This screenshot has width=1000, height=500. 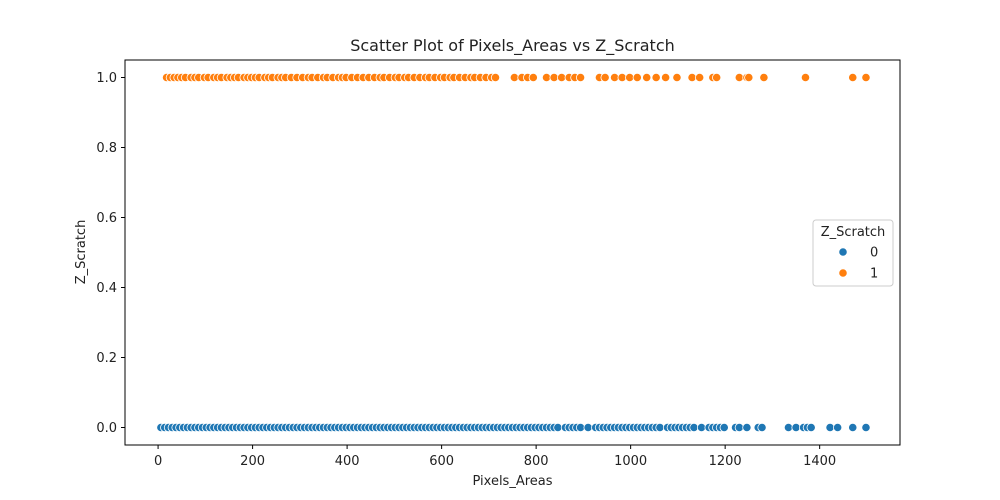 I want to click on x-tick-label: 0, so click(x=158, y=461).